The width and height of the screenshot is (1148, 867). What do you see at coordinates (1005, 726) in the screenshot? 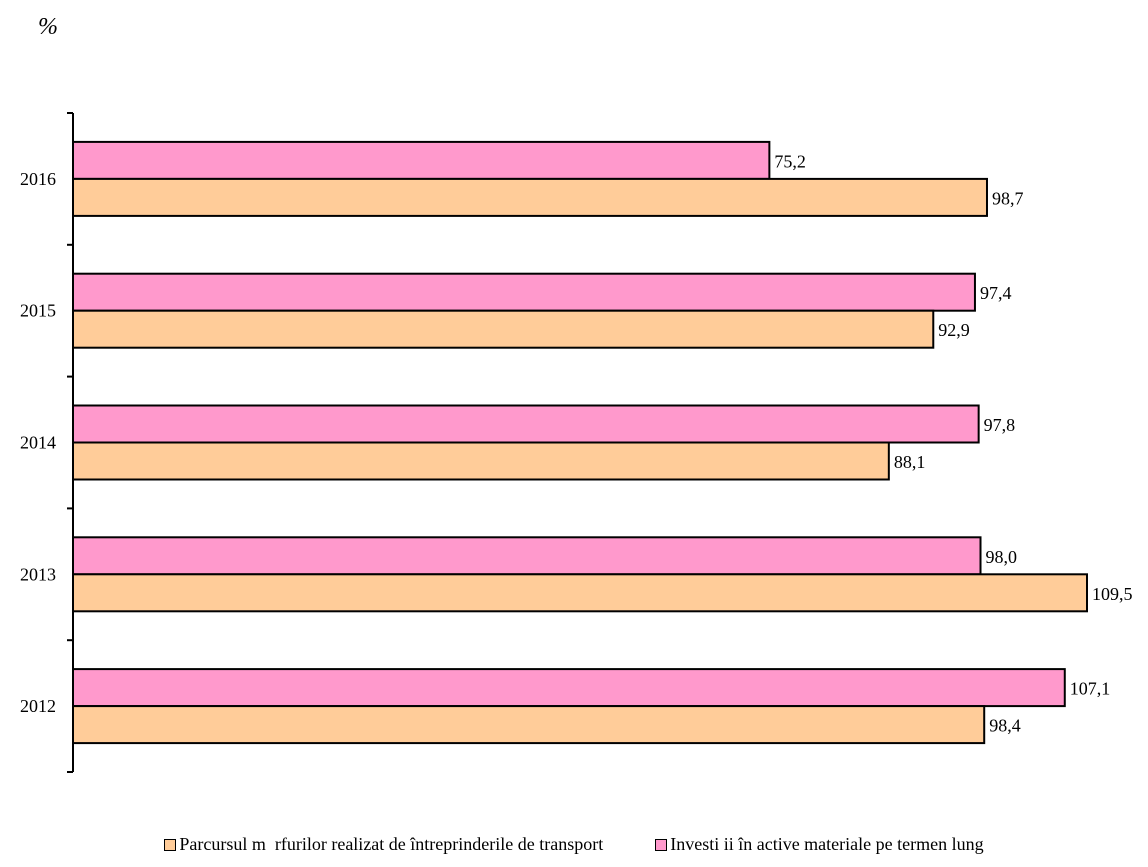
I see `data-label: 98,4` at bounding box center [1005, 726].